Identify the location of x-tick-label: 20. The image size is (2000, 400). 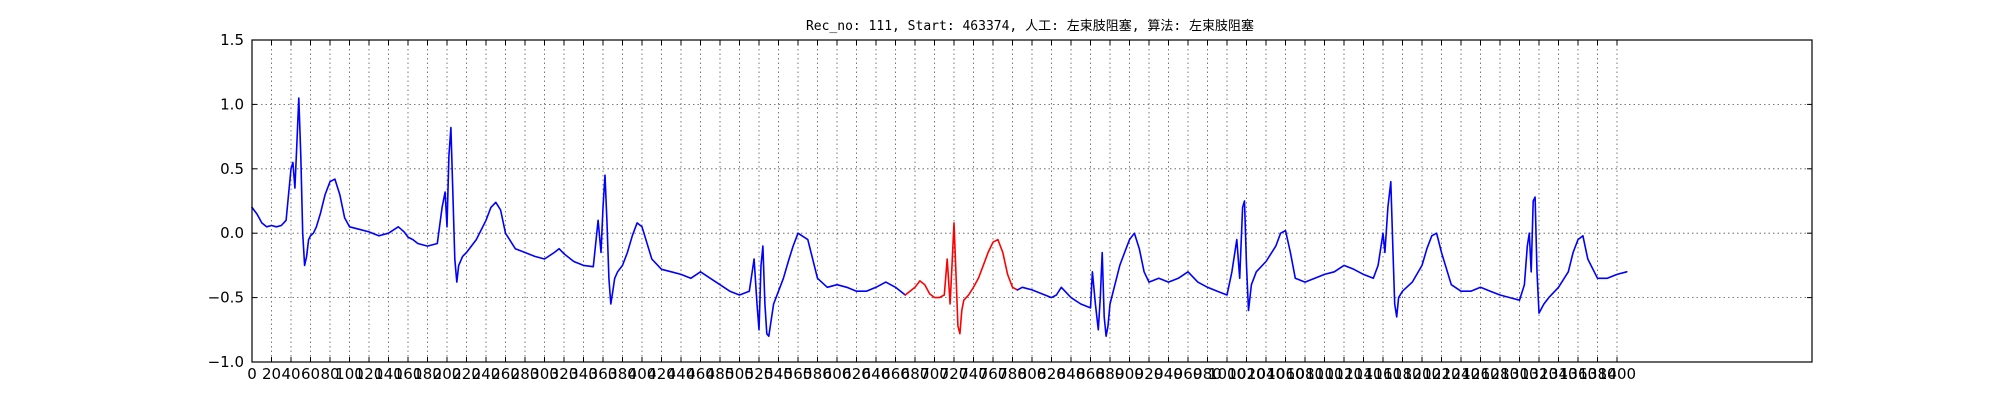
(271, 374).